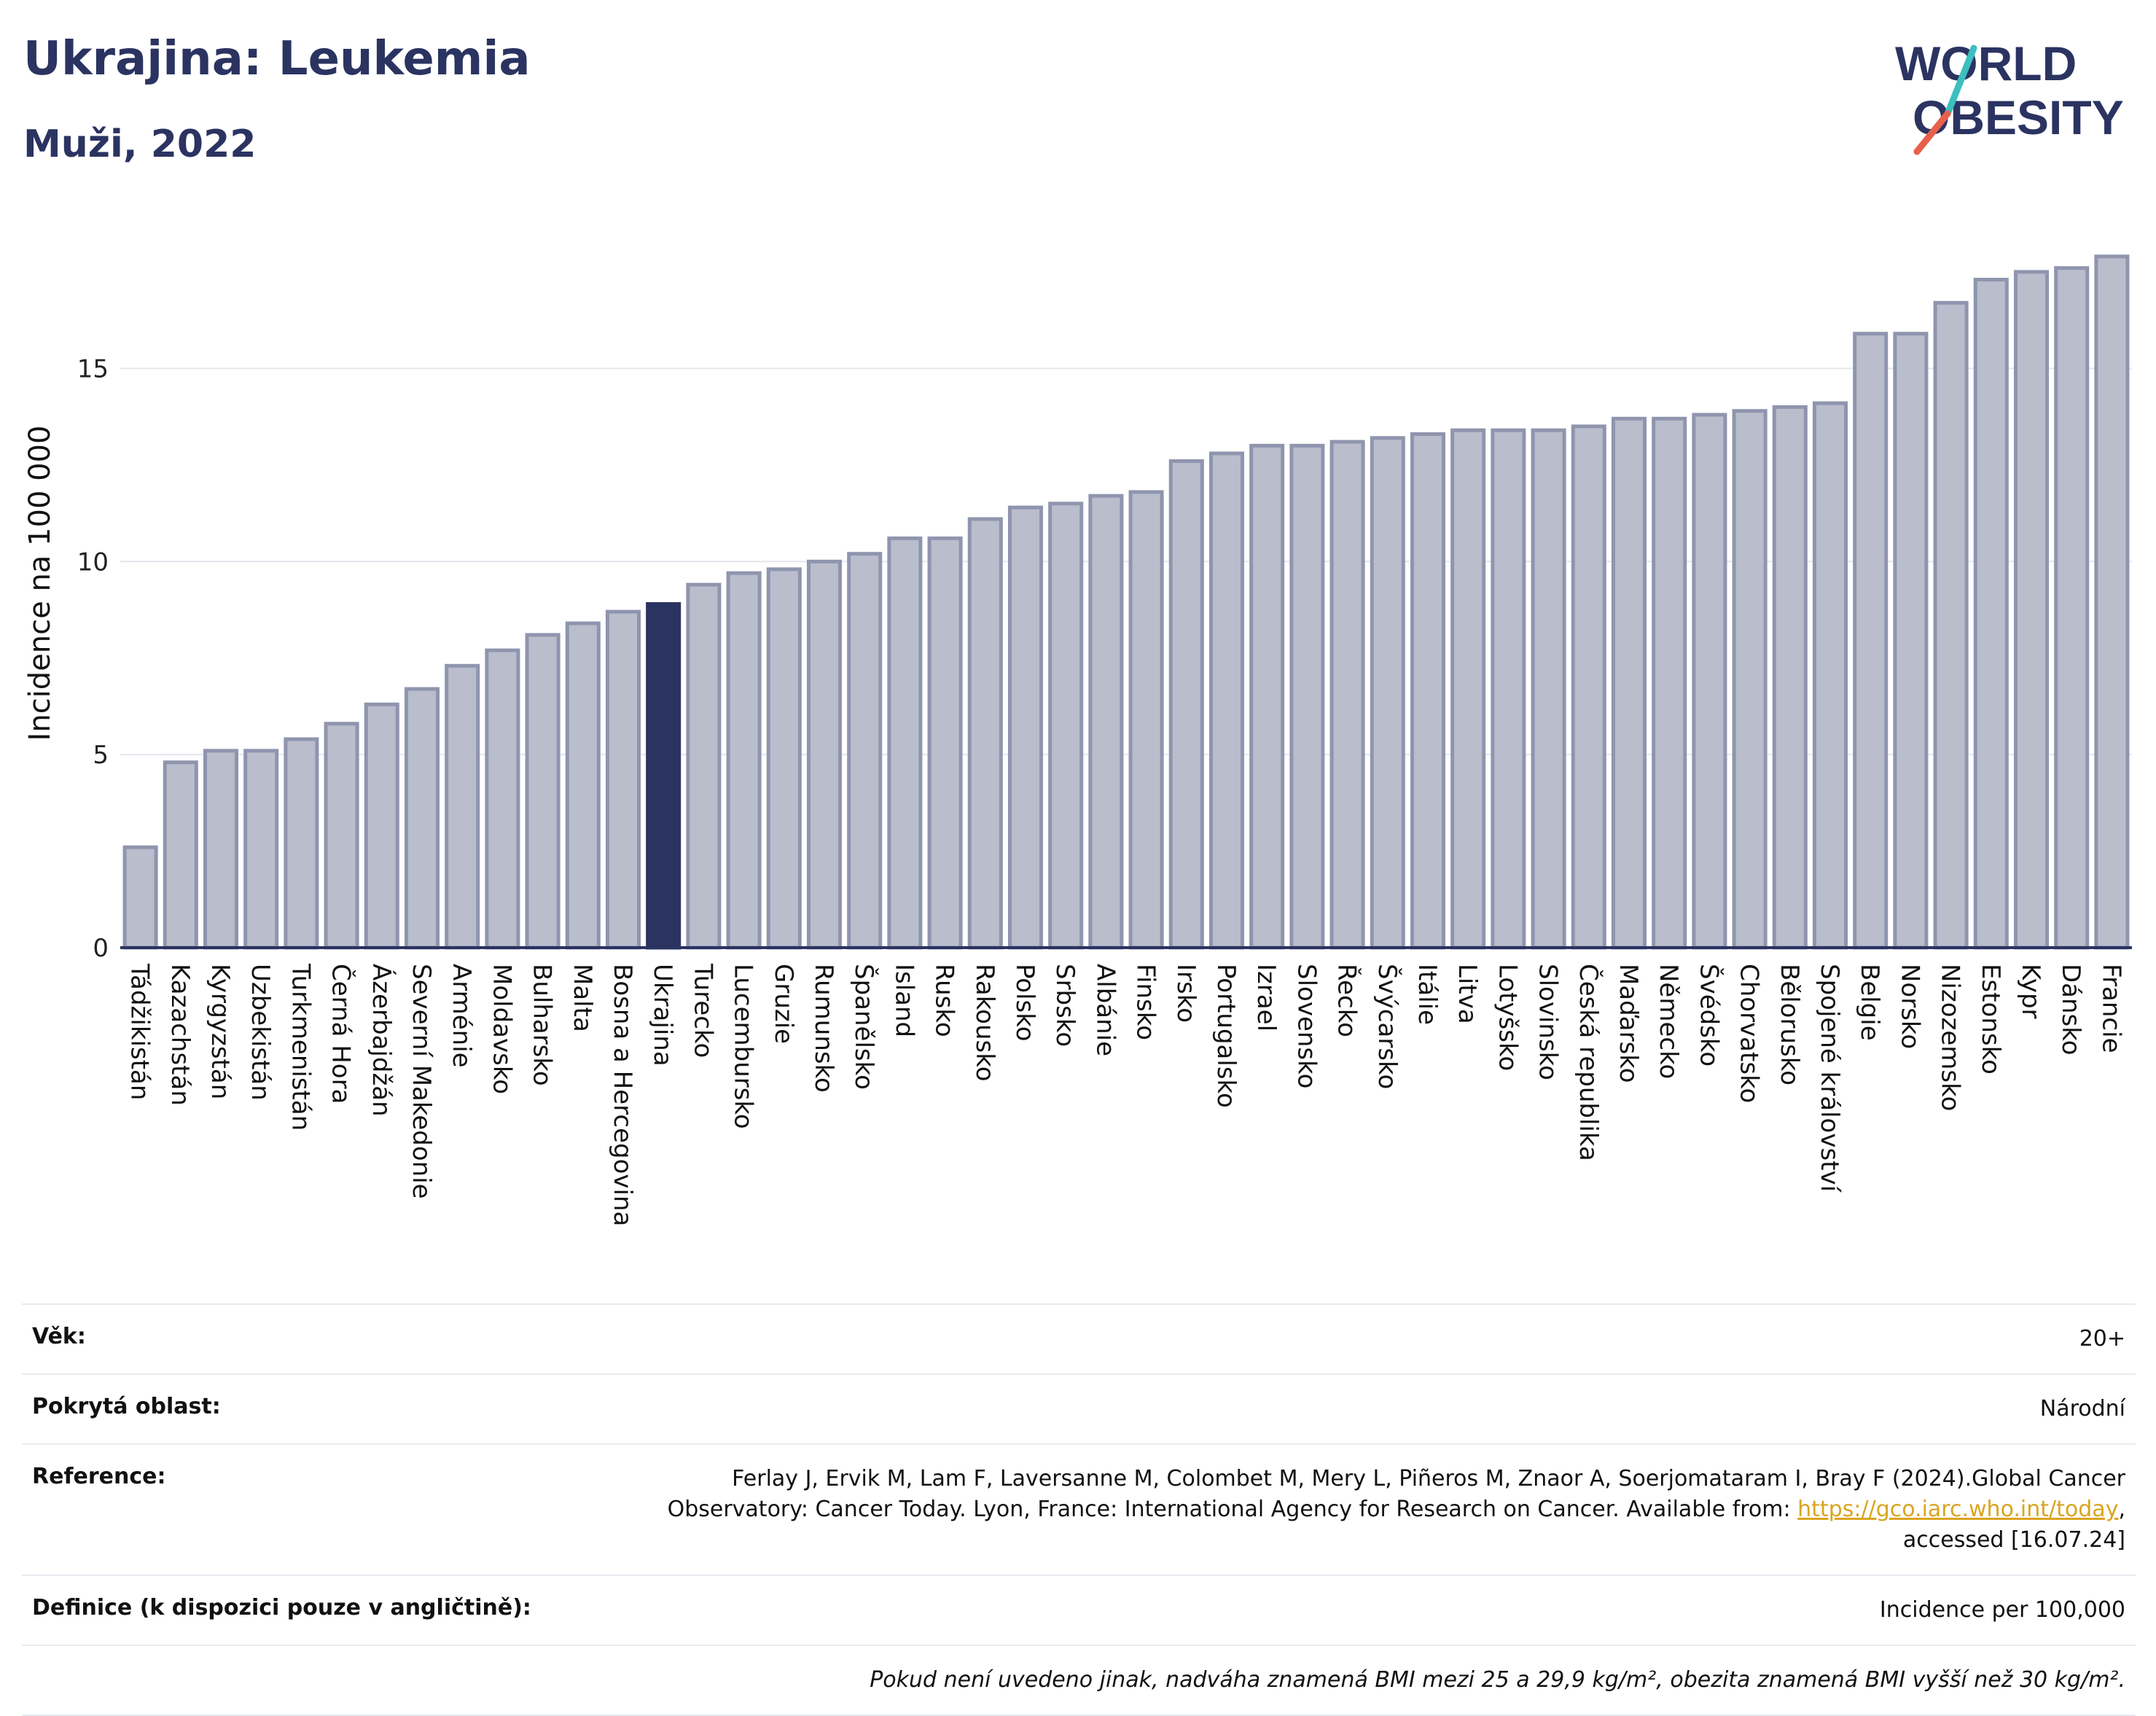  Describe the element at coordinates (1548, 1022) in the screenshot. I see `x-tick-label: Slovinsko` at that location.